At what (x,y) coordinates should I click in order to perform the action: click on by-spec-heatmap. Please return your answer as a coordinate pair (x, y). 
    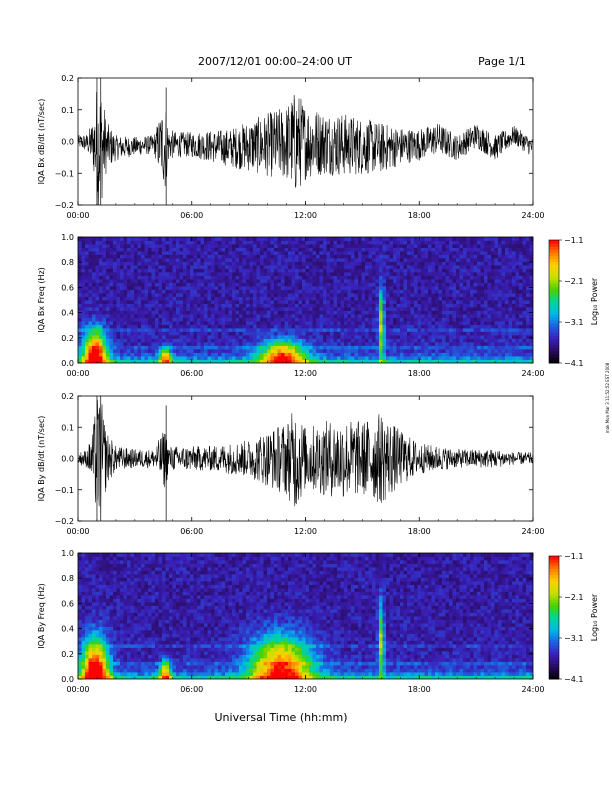
    Looking at the image, I should click on (305, 616).